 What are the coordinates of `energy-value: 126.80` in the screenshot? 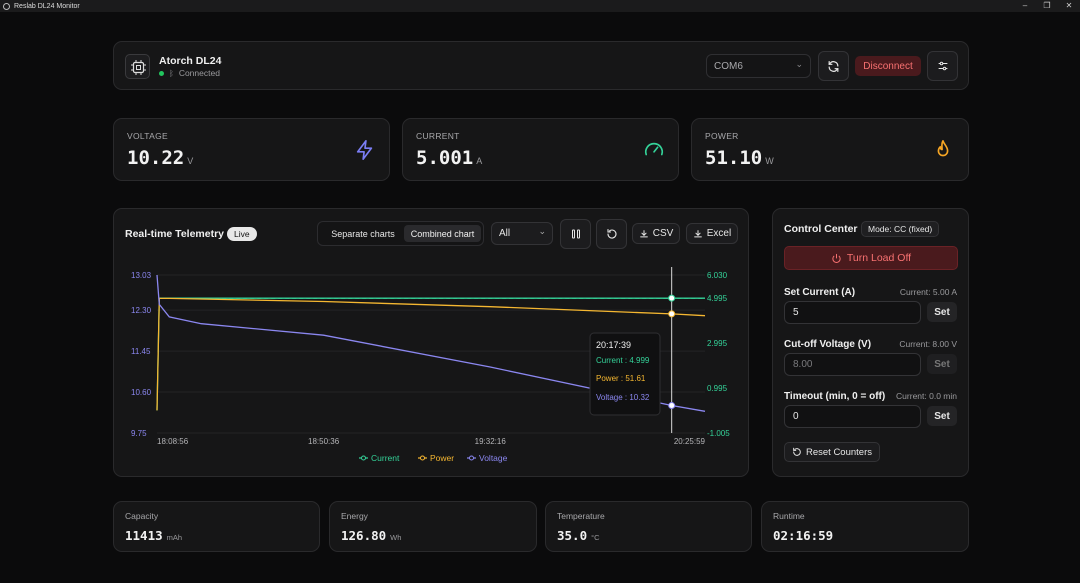 It's located at (364, 535).